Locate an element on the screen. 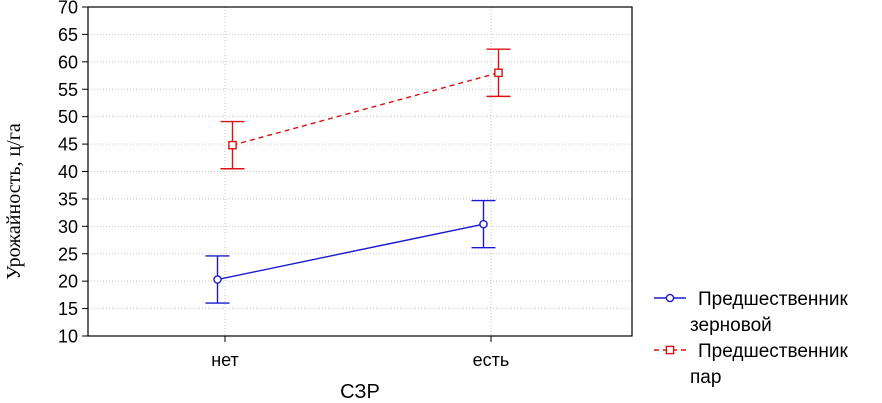  y-axis: 10 15 20 25 30 35 40 45 50 55 60 65 70 is located at coordinates (73, 173).